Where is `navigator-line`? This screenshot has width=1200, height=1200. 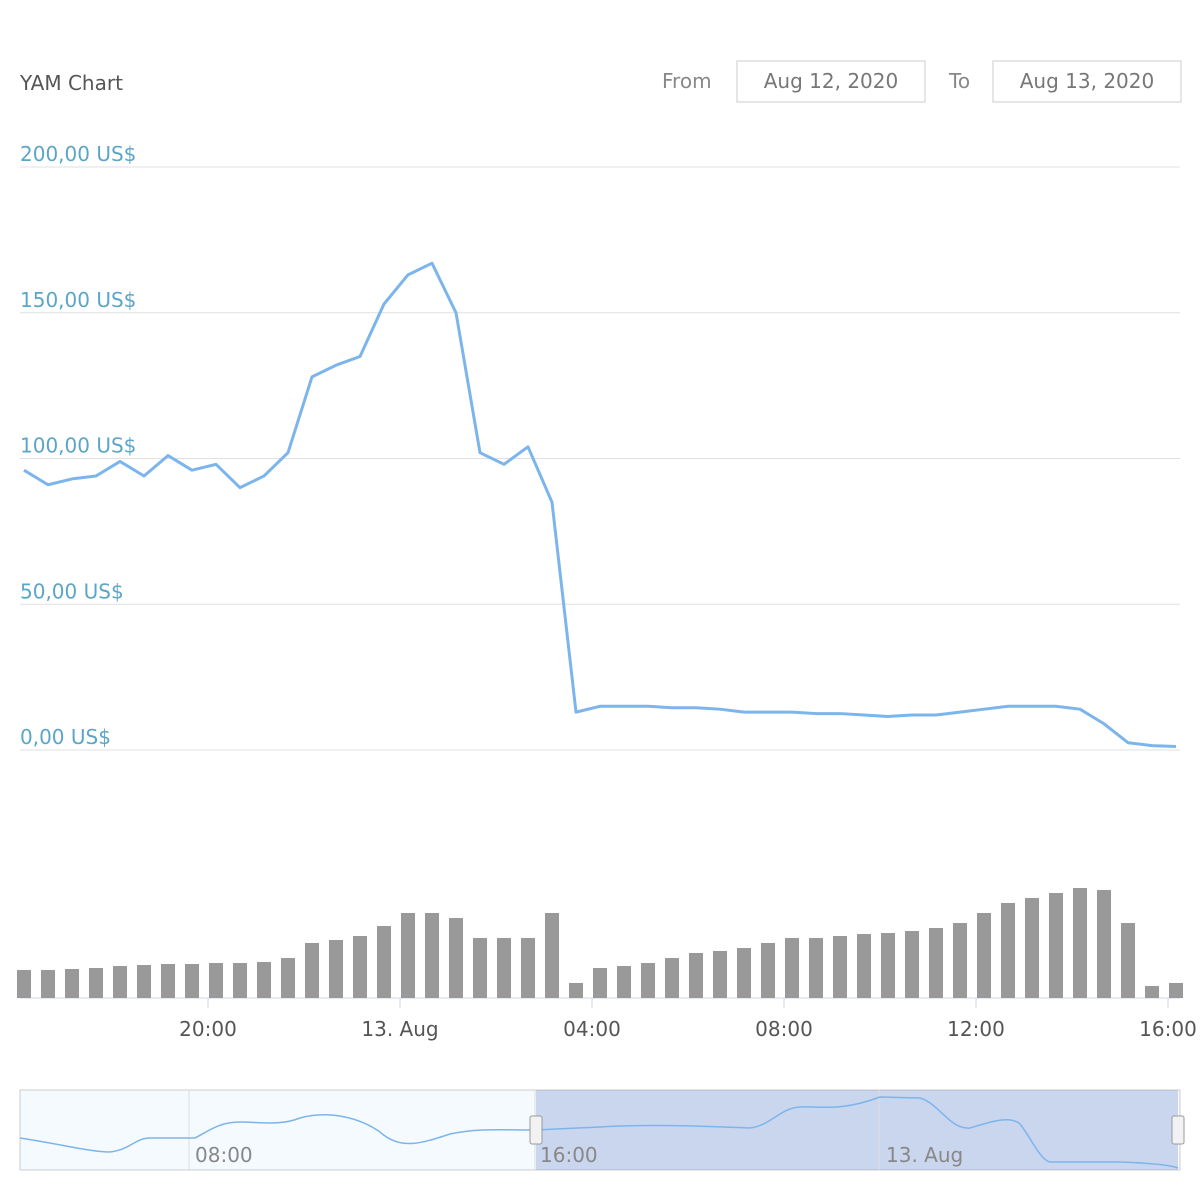
navigator-line is located at coordinates (599, 1132).